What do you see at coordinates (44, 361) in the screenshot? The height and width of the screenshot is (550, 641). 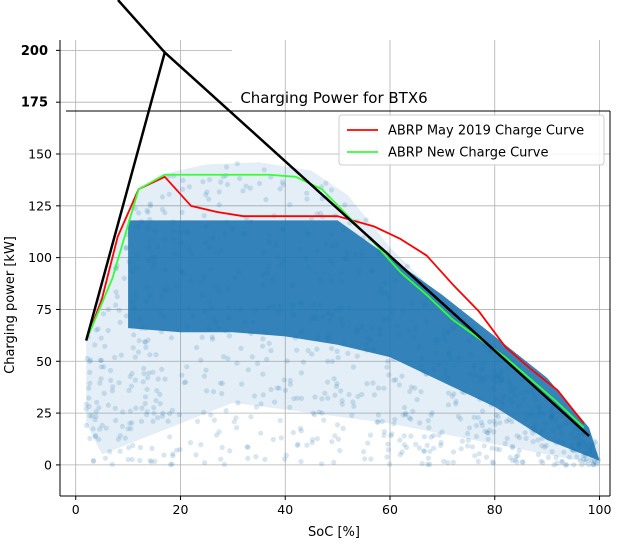 I see `y-tick-label: 50` at bounding box center [44, 361].